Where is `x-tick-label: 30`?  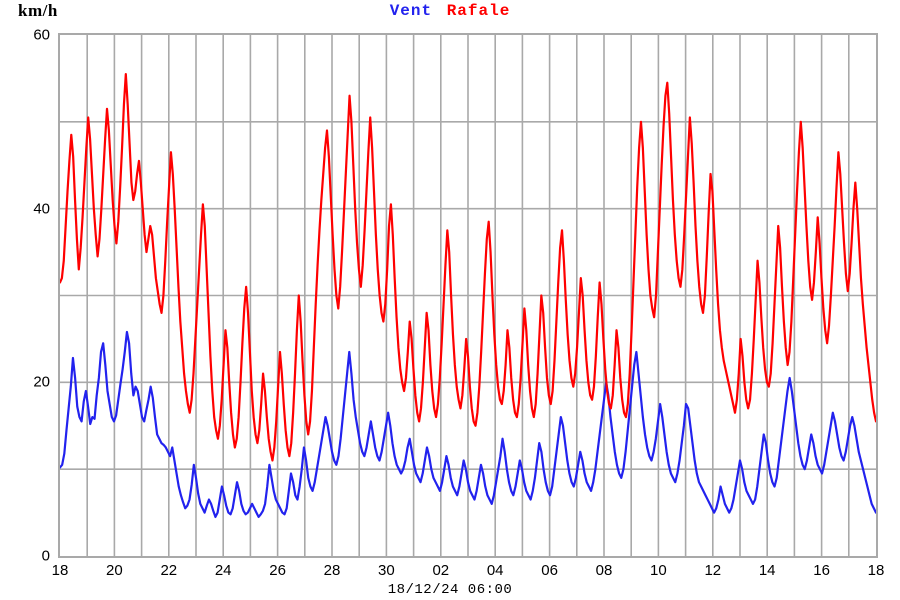 x-tick-label: 30 is located at coordinates (386, 570).